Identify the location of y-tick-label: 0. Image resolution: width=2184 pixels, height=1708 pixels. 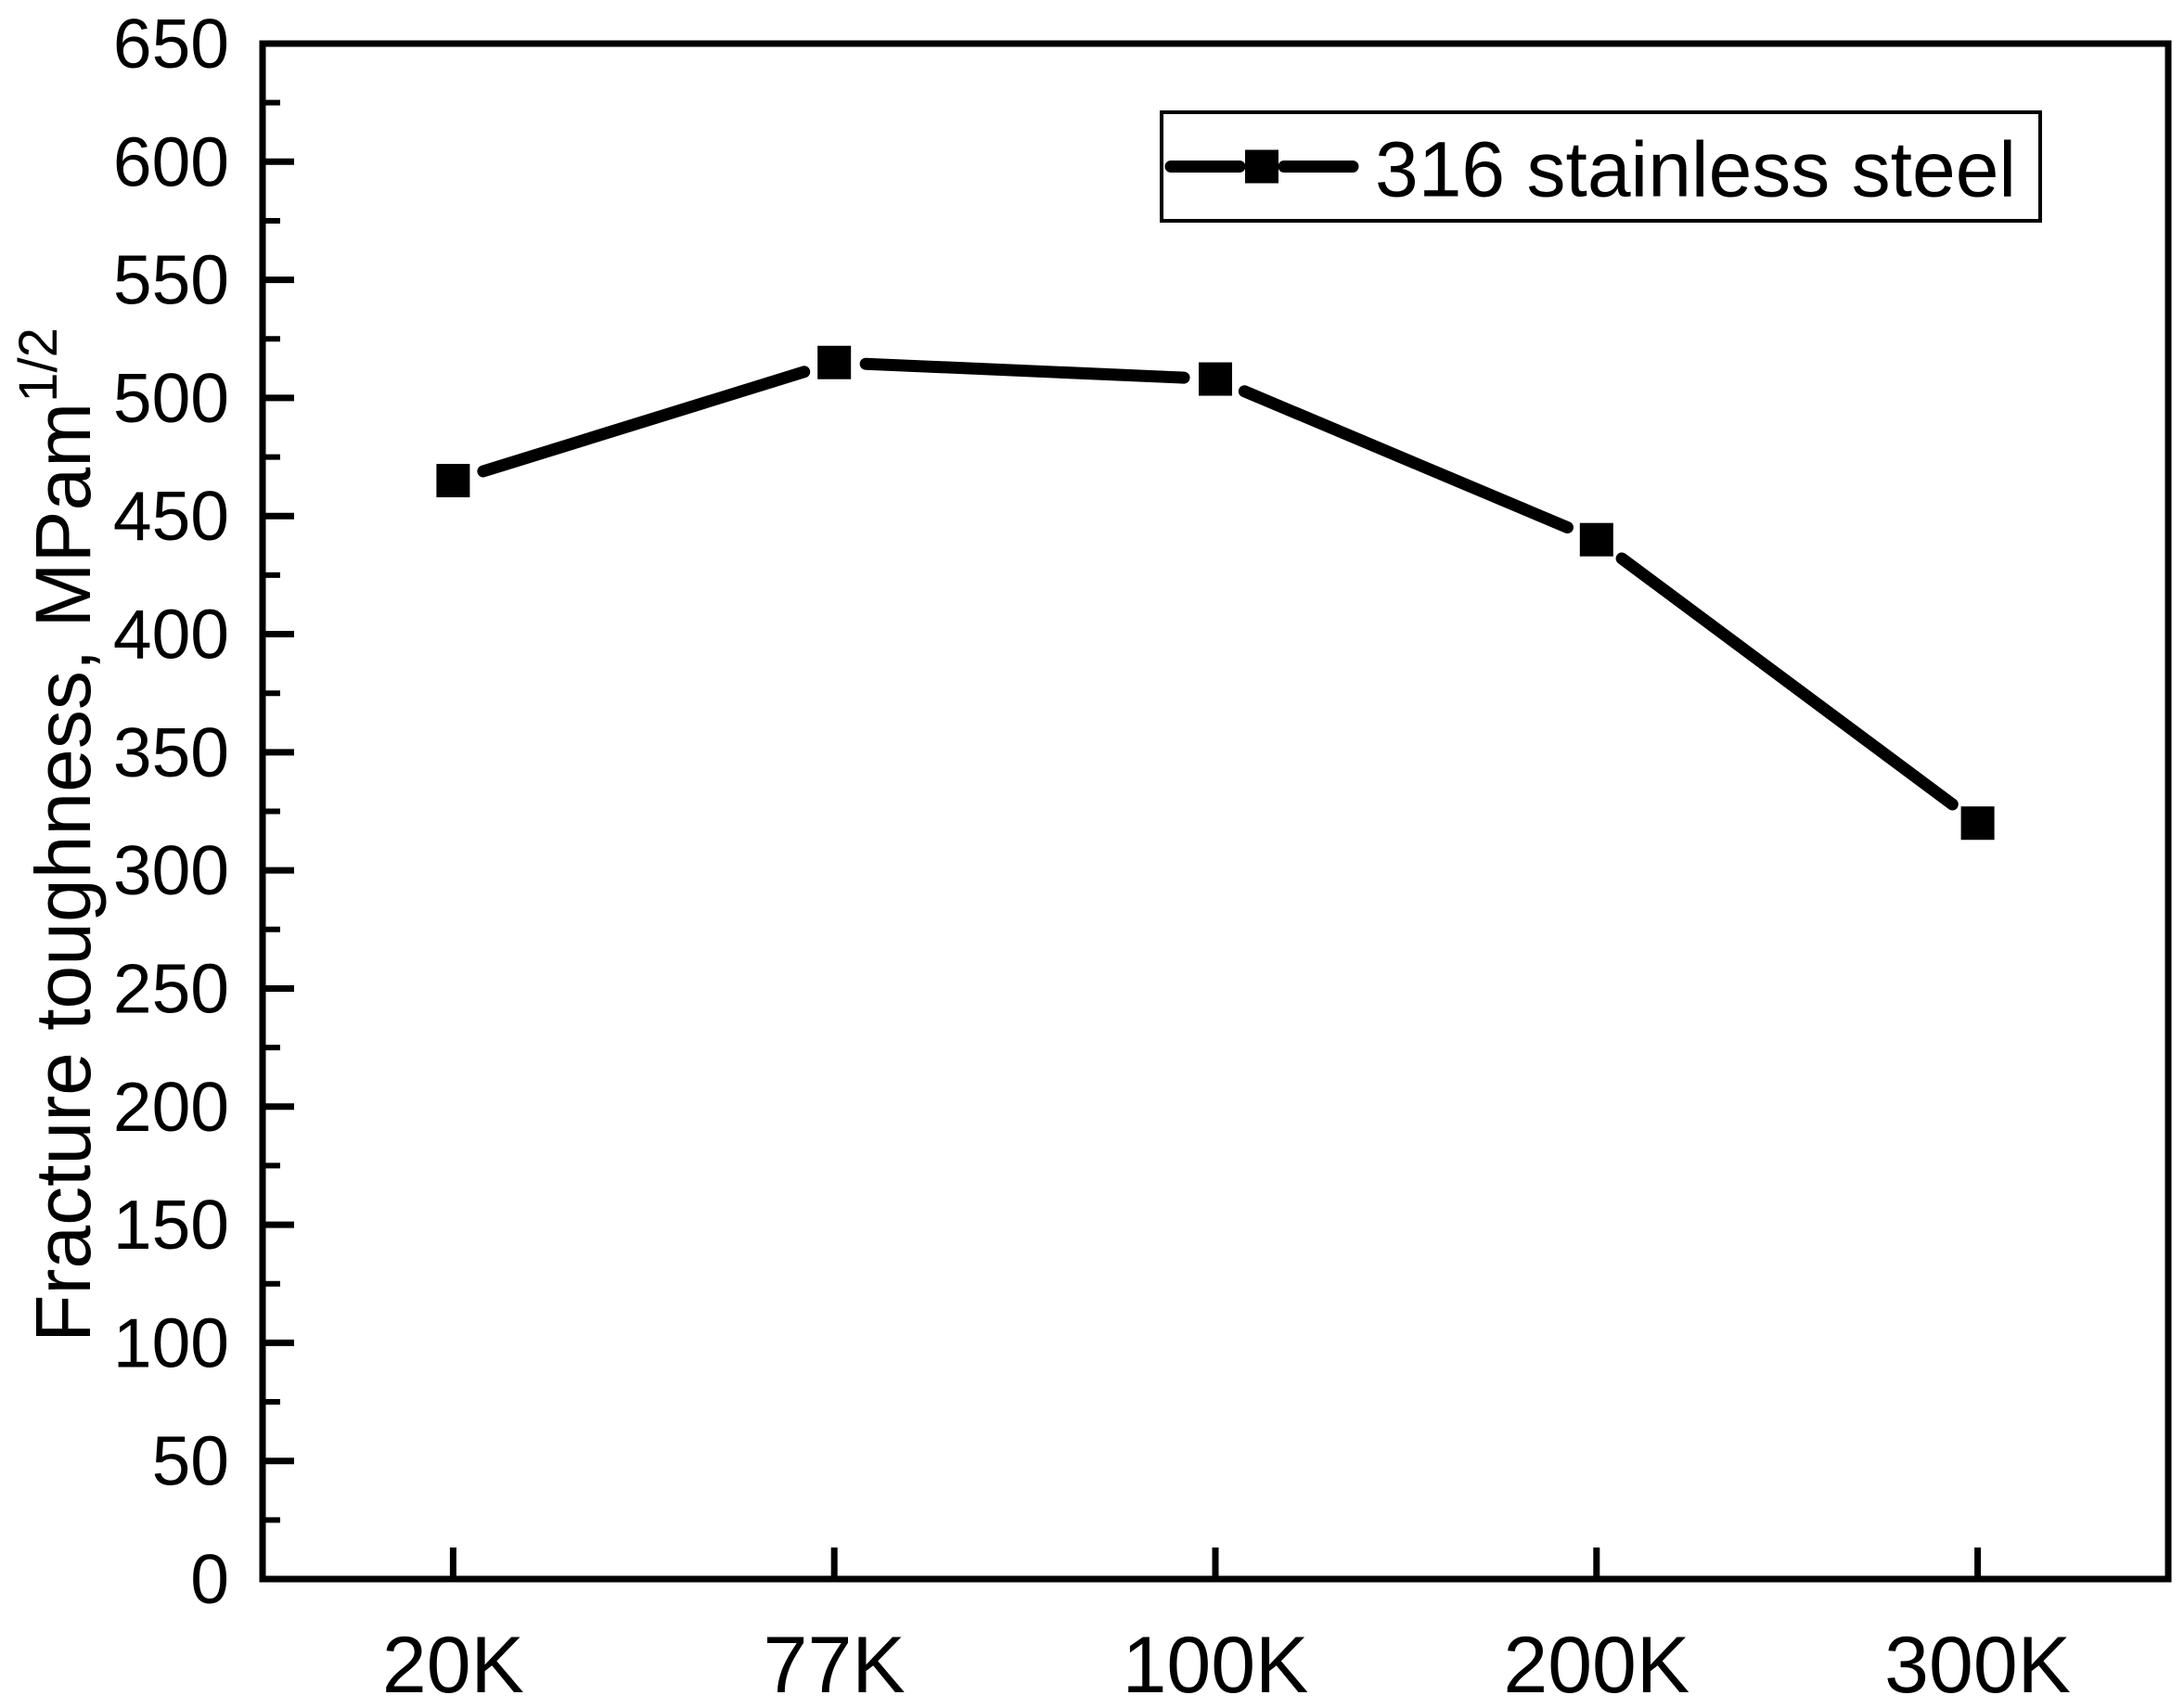
(209, 1579).